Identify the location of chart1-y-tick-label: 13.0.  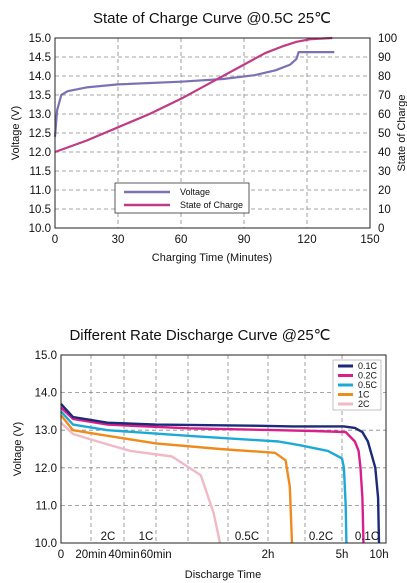
(40, 115).